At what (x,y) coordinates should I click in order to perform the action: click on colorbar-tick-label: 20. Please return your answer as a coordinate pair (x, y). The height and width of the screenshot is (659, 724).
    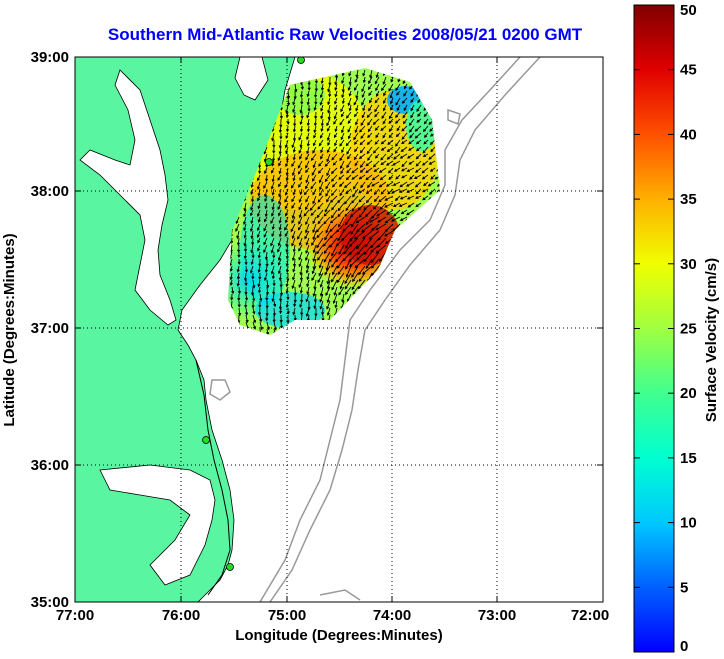
    Looking at the image, I should click on (688, 393).